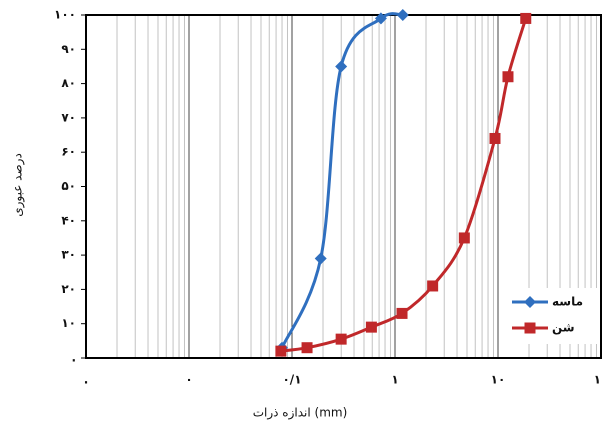 This screenshot has height=427, width=603. Describe the element at coordinates (563, 328) in the screenshot. I see `legend-label: شن` at that location.